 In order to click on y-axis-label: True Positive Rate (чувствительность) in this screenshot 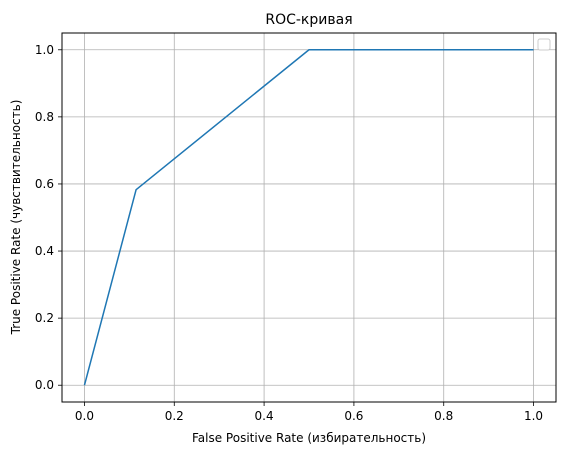, I will do `click(16, 218)`.